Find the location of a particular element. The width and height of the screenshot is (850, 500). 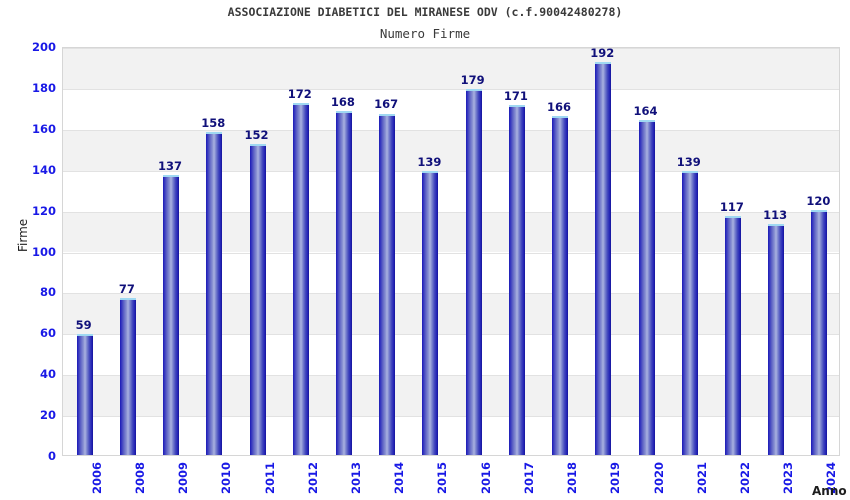

x-axis-tick-label: 2012 is located at coordinates (312, 478).